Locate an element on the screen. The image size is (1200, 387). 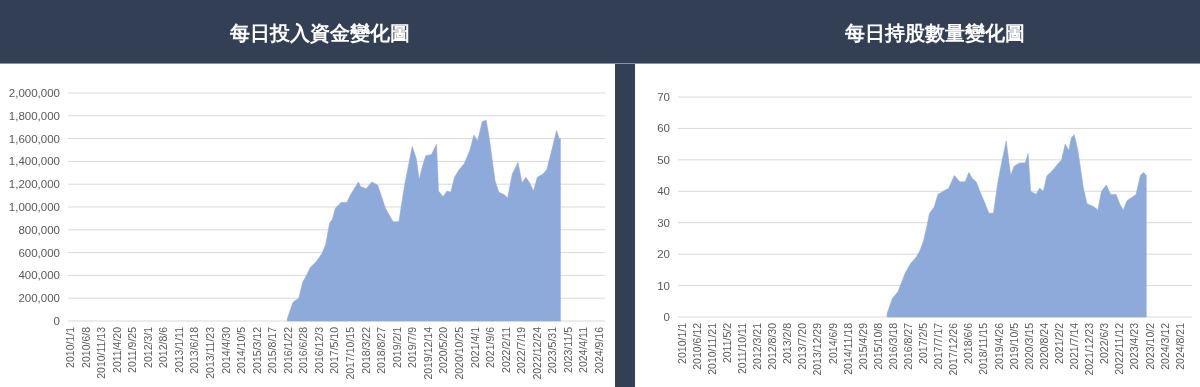
x-tick-label: 2012/3/21 is located at coordinates (757, 346).